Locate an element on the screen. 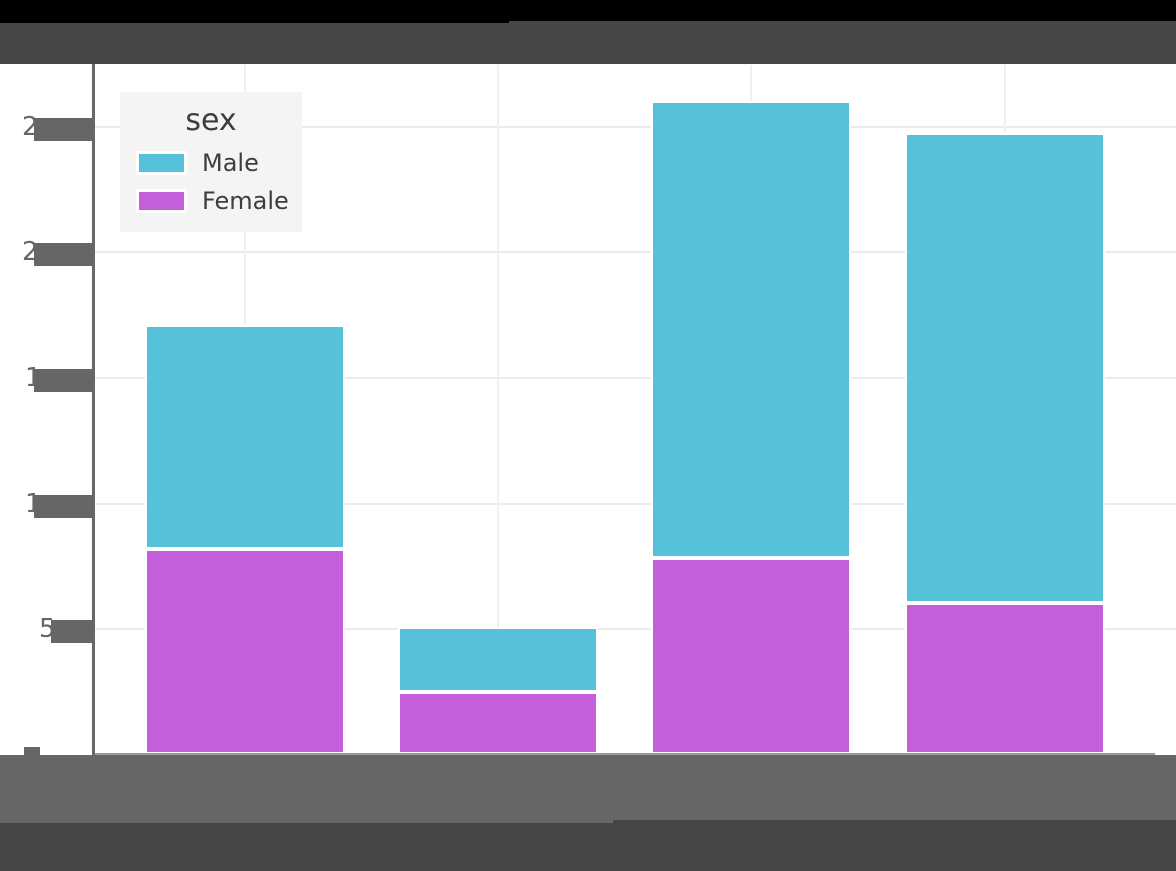  x-axis-spine is located at coordinates (624, 754).